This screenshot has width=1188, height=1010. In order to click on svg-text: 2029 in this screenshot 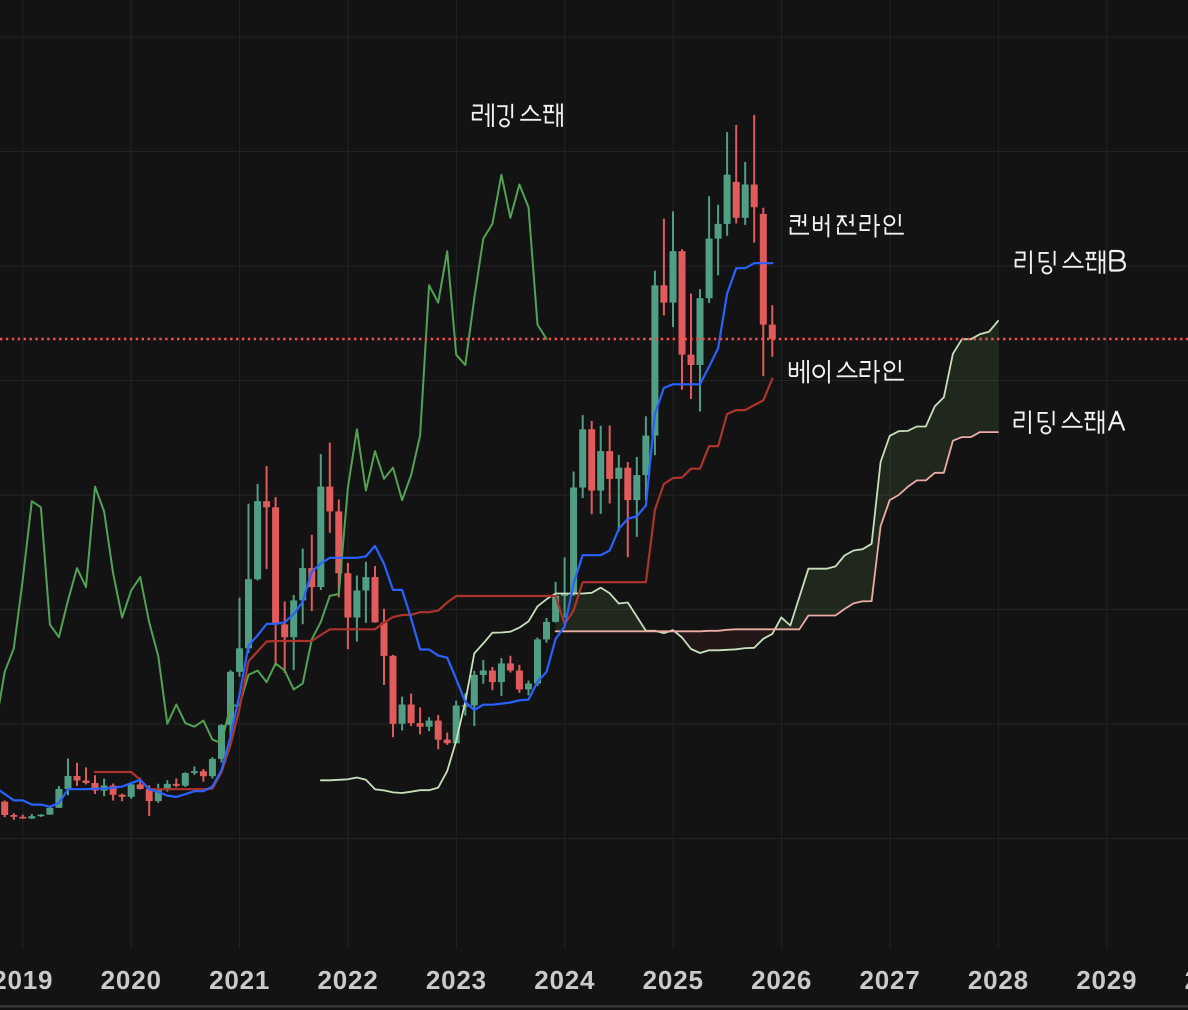, I will do `click(1106, 980)`.